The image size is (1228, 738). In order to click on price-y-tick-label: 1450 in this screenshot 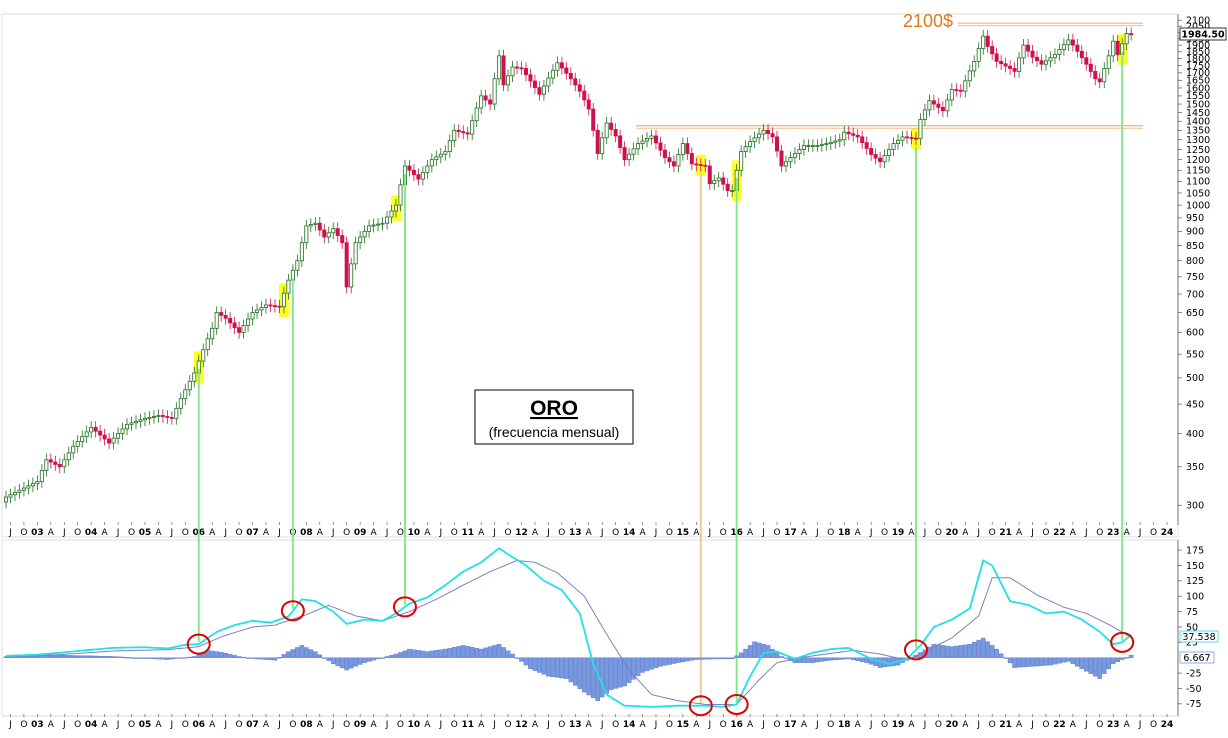, I will do `click(1198, 113)`.